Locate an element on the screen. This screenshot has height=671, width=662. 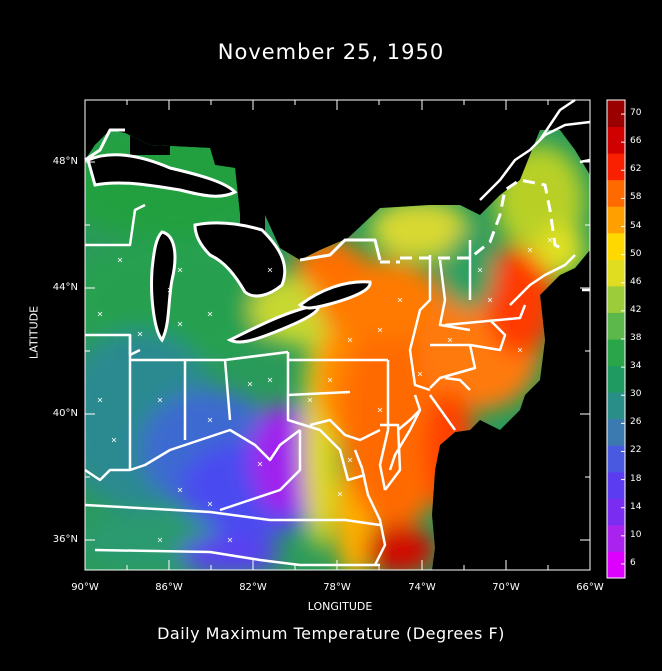
y-tick-label: 48°N is located at coordinates (65, 161).